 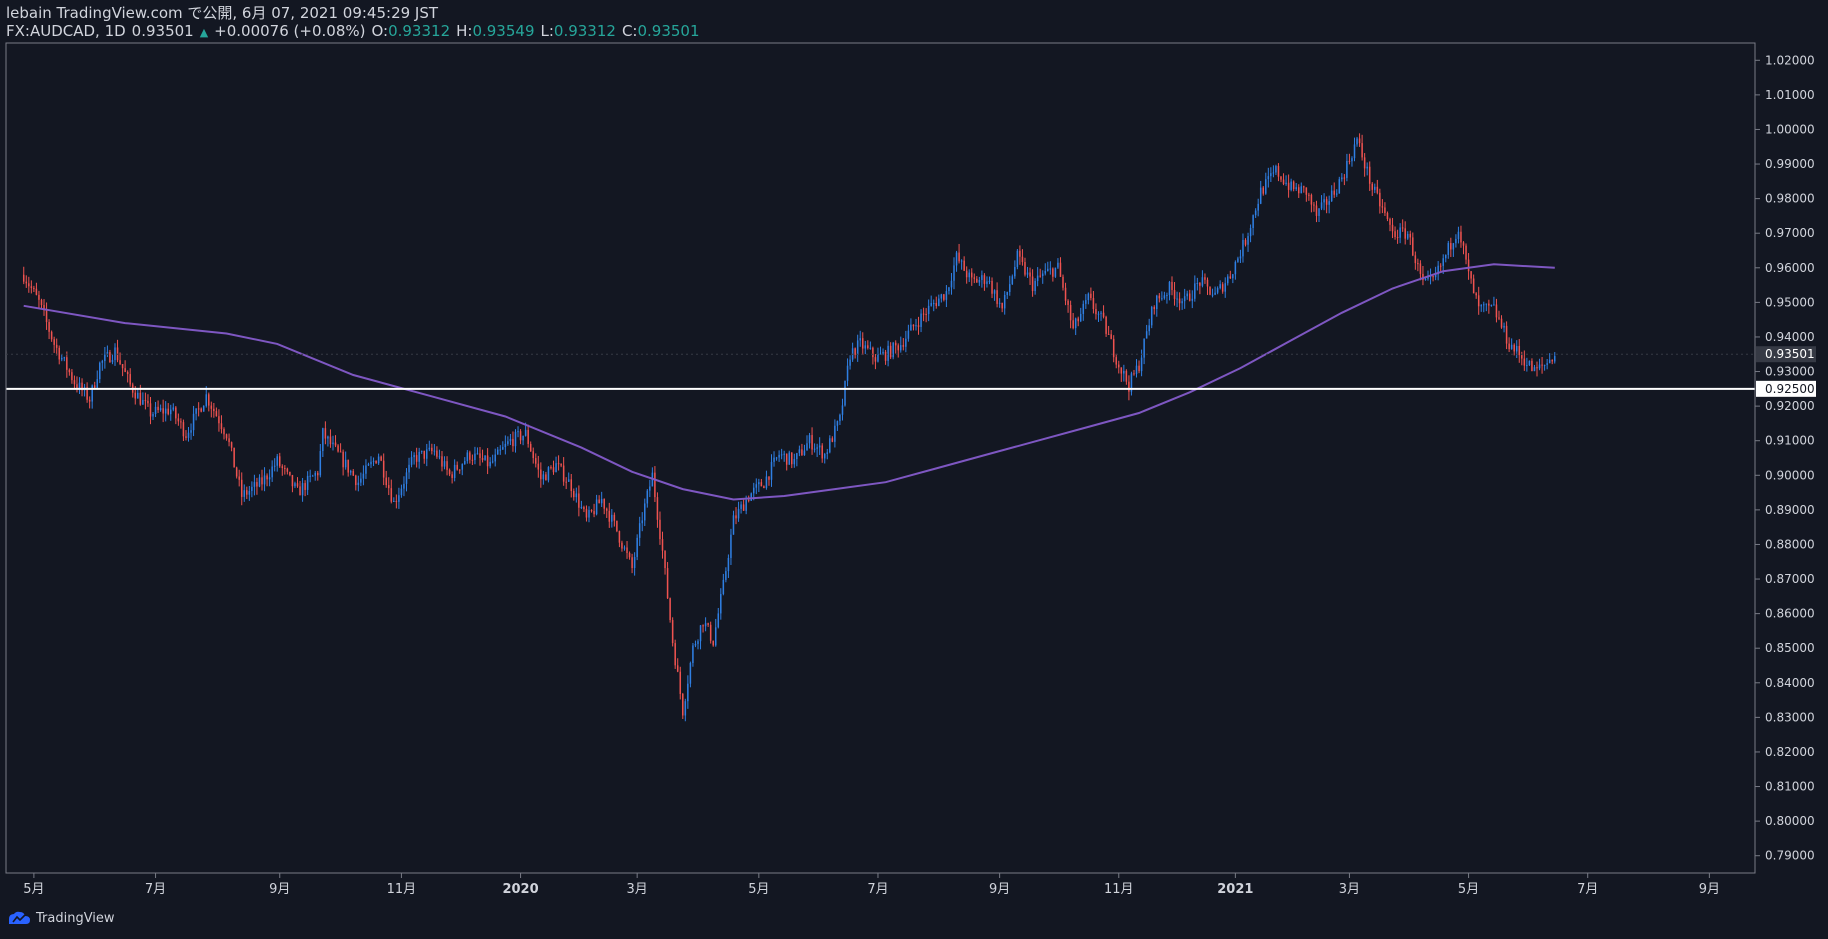 What do you see at coordinates (999, 889) in the screenshot?
I see `x-tick-label: 9月` at bounding box center [999, 889].